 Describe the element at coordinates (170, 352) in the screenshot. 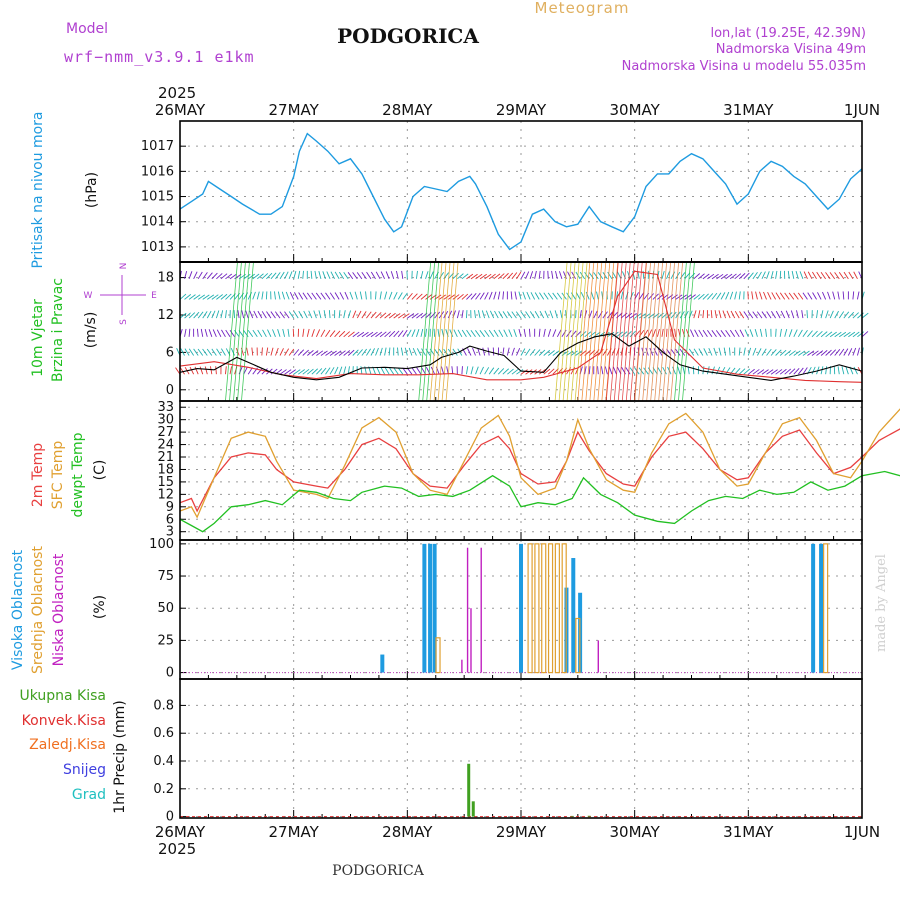

I see `y-tick-label: 6` at that location.